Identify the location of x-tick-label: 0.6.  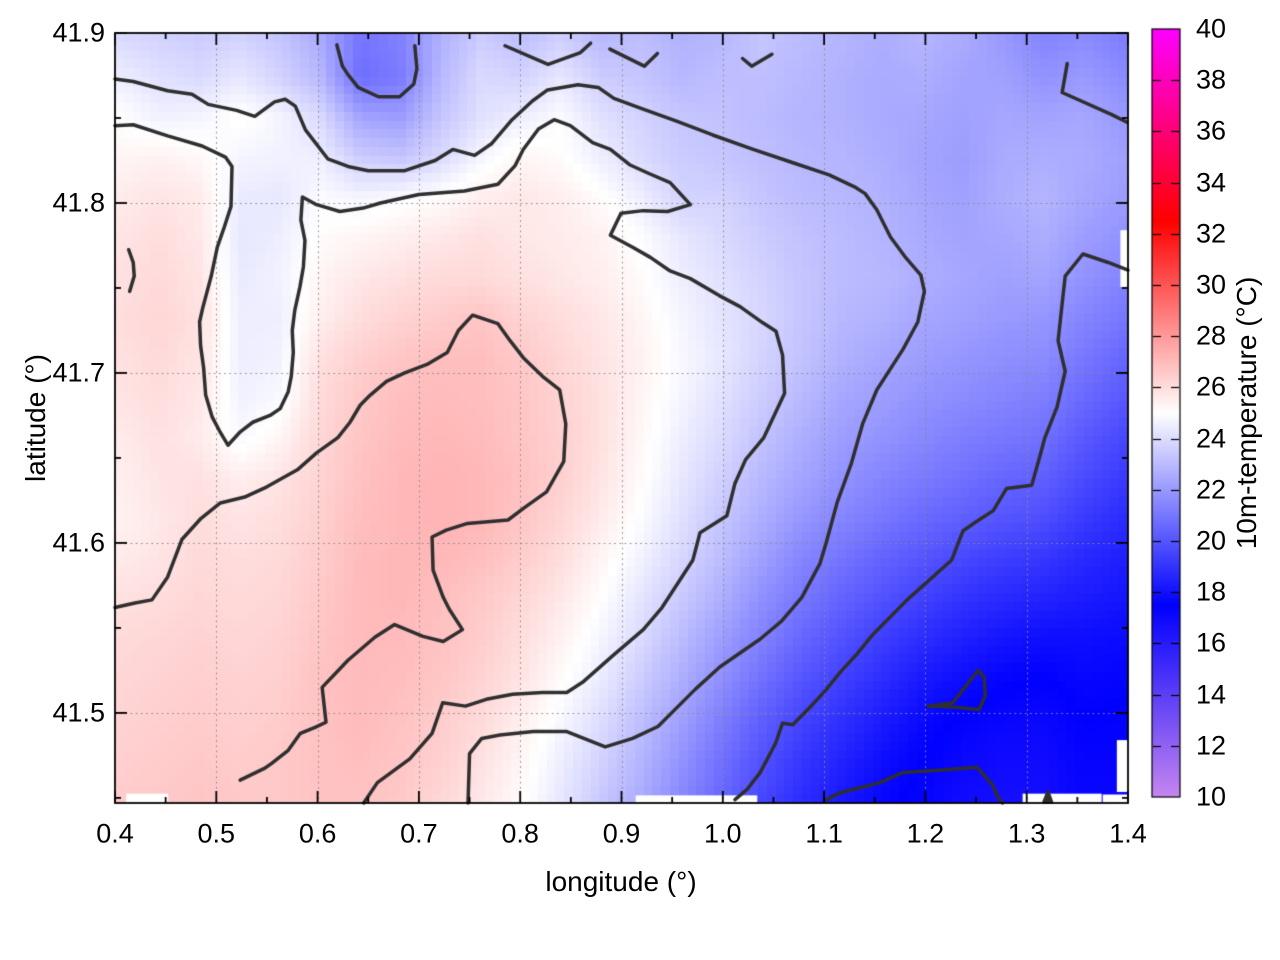
(317, 833).